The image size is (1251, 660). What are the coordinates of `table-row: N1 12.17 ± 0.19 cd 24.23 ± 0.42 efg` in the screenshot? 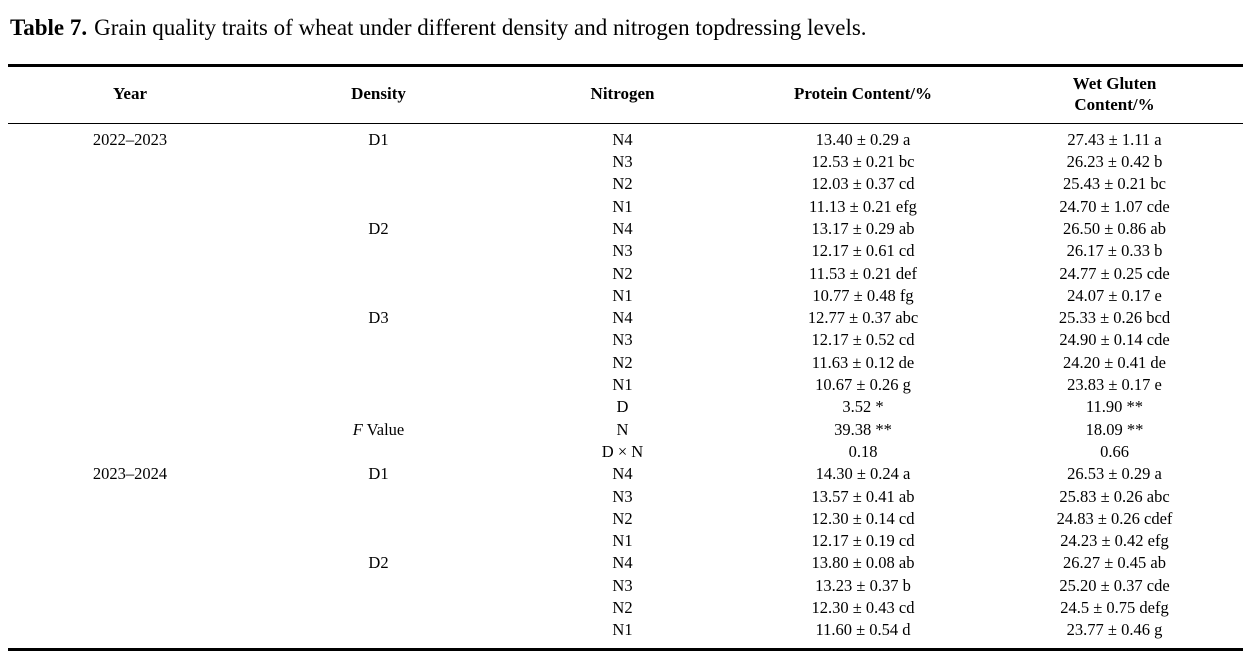 It's located at (625, 541).